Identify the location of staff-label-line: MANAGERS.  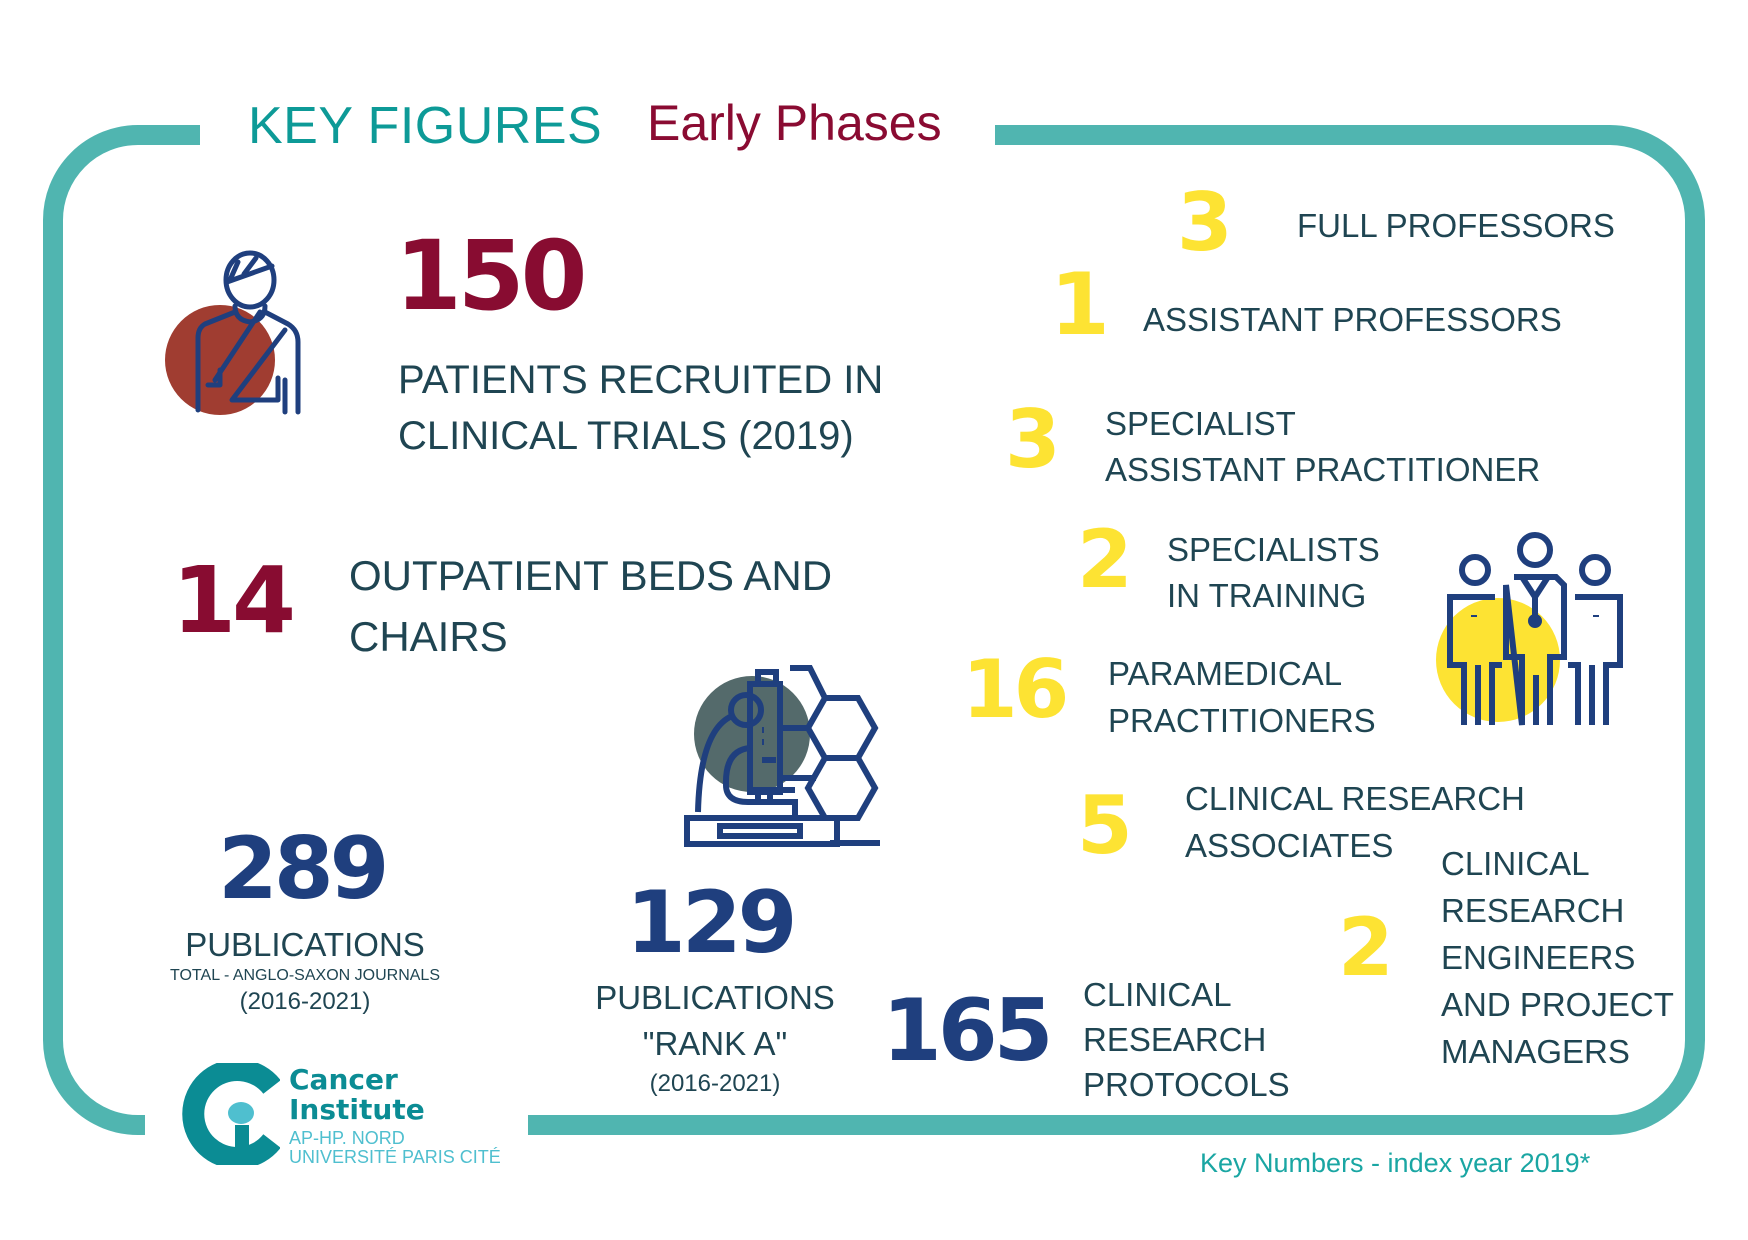
(1535, 1051).